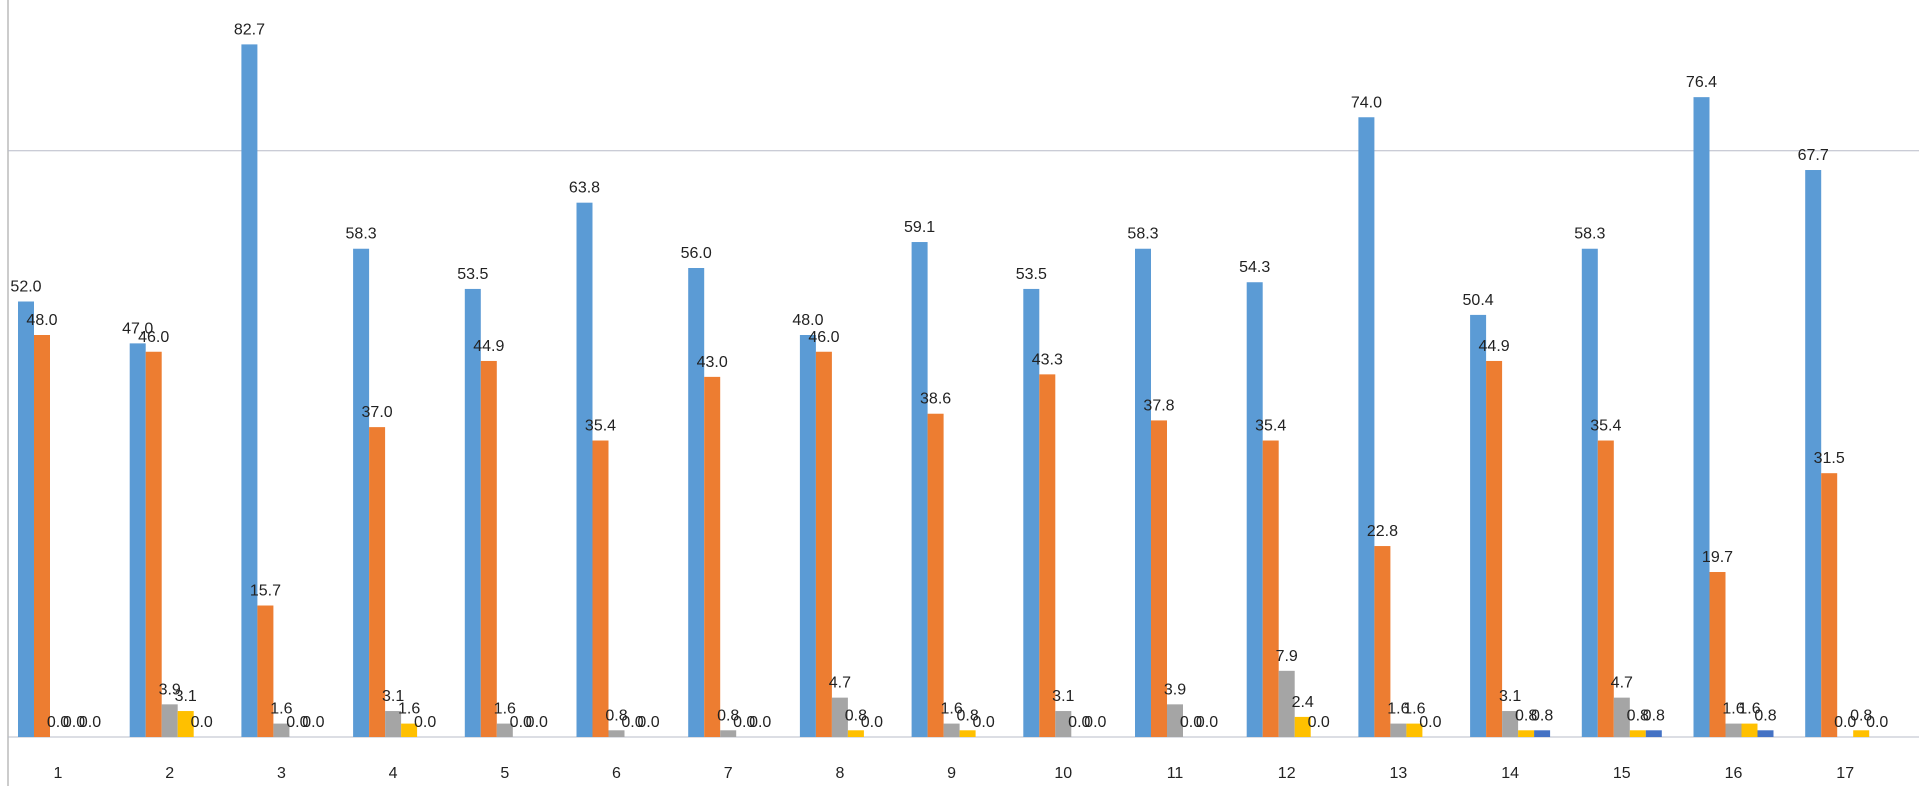  I want to click on x-tick-label: 3, so click(281, 773).